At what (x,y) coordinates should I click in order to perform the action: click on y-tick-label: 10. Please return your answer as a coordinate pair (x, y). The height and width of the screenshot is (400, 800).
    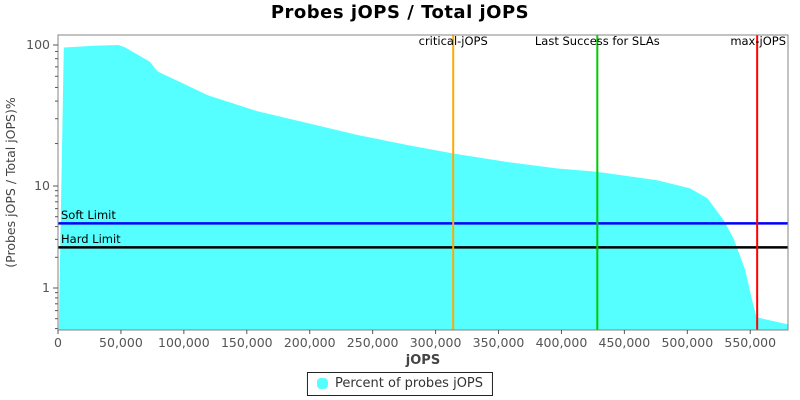
    Looking at the image, I should click on (42, 185).